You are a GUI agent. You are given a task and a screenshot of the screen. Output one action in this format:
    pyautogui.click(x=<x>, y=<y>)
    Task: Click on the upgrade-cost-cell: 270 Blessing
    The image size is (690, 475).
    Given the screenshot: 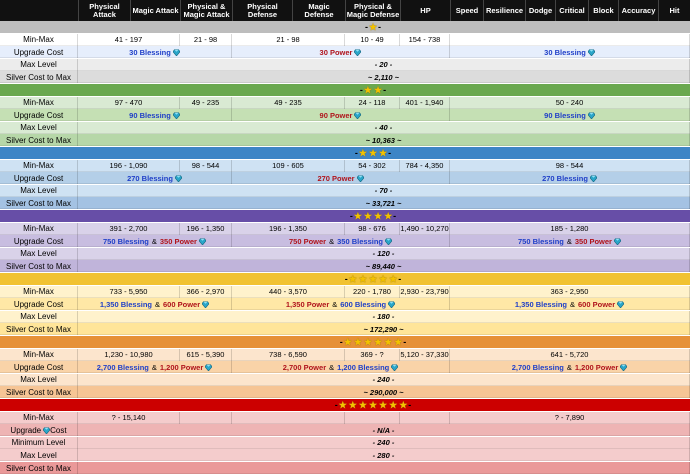 What is the action you would take?
    pyautogui.click(x=570, y=178)
    